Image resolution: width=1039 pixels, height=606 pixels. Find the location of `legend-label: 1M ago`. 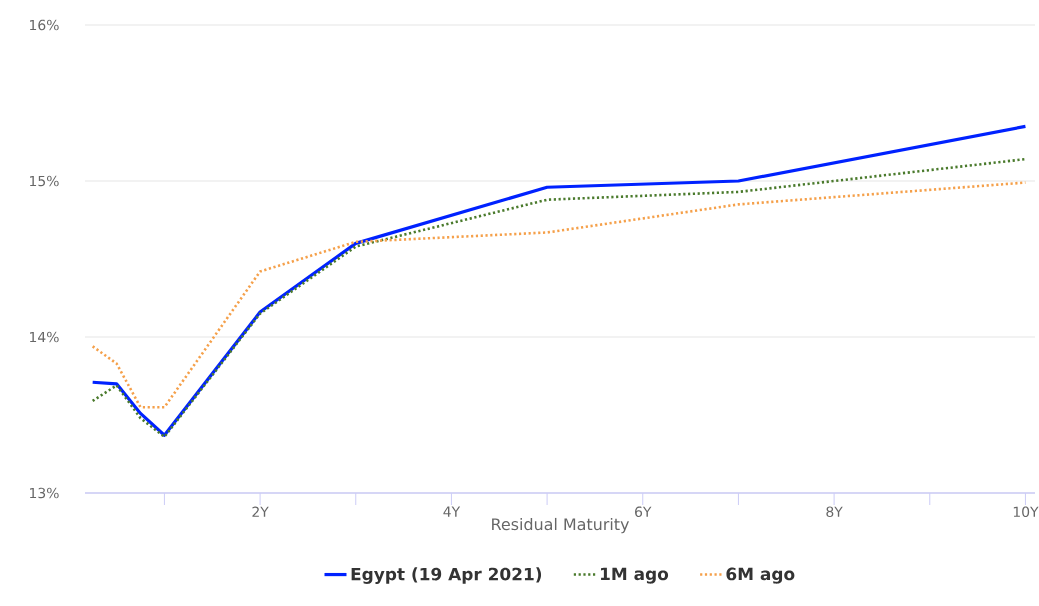

legend-label: 1M ago is located at coordinates (634, 575).